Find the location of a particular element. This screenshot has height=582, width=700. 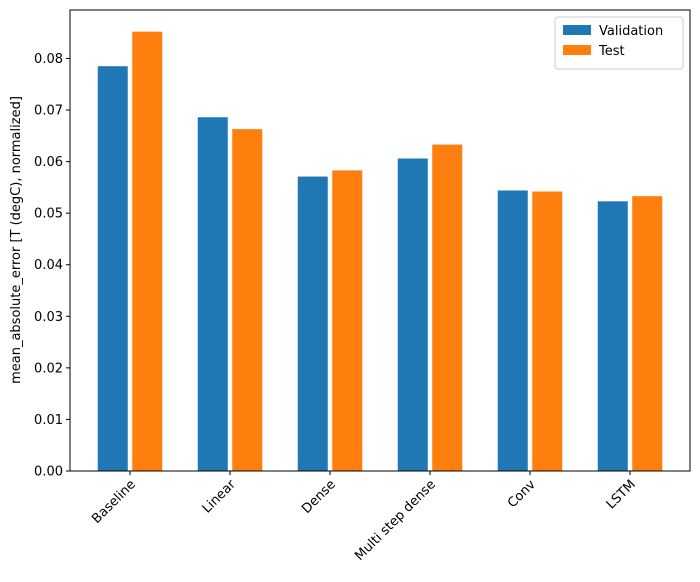

x-tick-label: LSTM is located at coordinates (621, 494).